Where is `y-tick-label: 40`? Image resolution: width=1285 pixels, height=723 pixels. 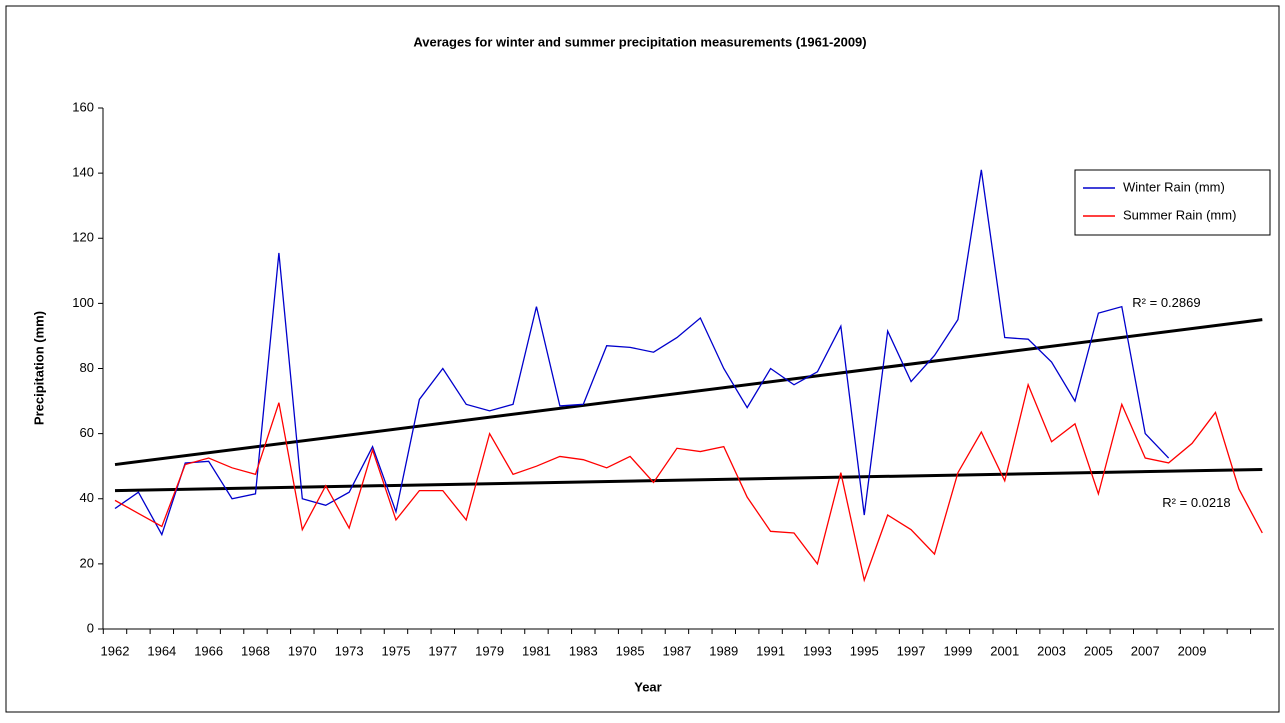
y-tick-label: 40 is located at coordinates (87, 497).